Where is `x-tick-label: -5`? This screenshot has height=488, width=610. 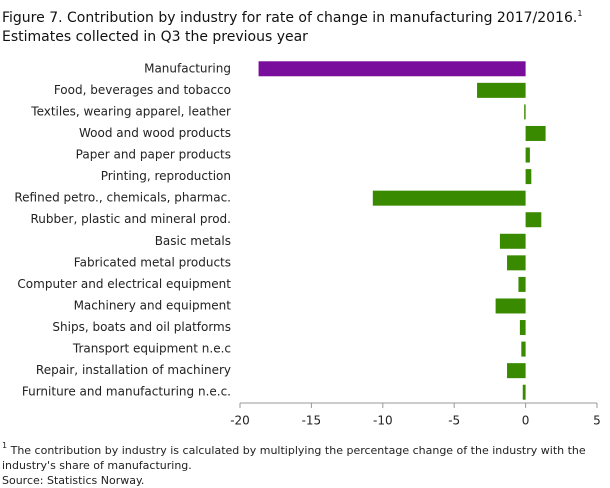 x-tick-label: -5 is located at coordinates (454, 421).